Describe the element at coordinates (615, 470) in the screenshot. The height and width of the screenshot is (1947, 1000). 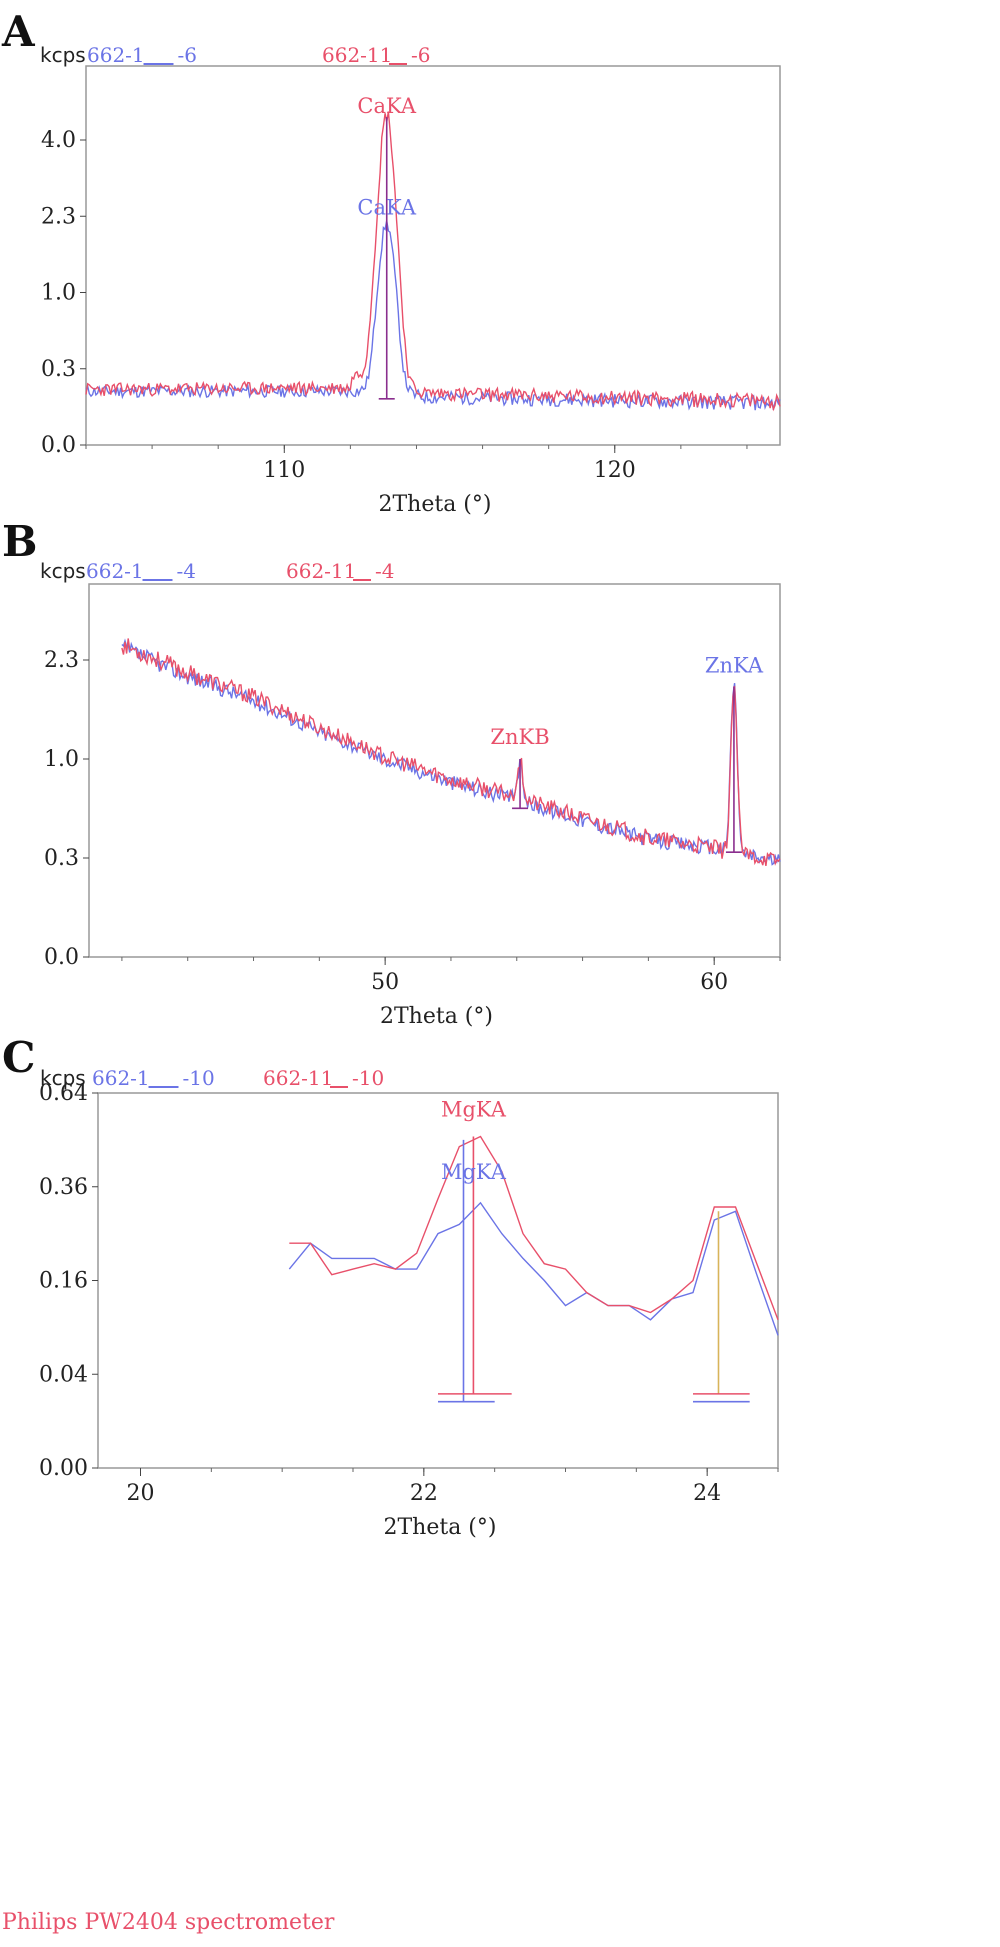
I see `x-tick-label: 120` at that location.